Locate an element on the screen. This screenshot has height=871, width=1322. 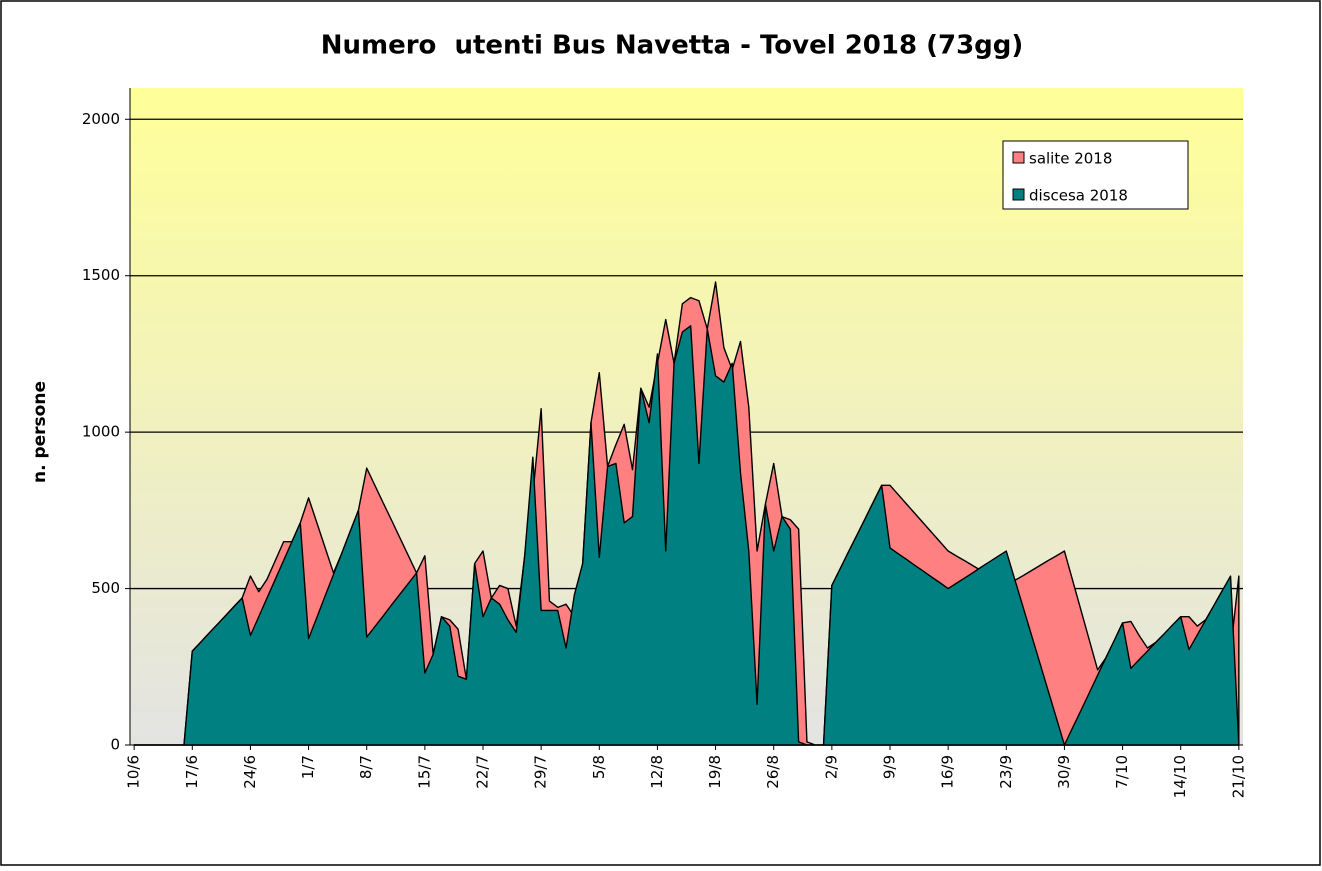
x-tick-label: 15/7 is located at coordinates (424, 772).